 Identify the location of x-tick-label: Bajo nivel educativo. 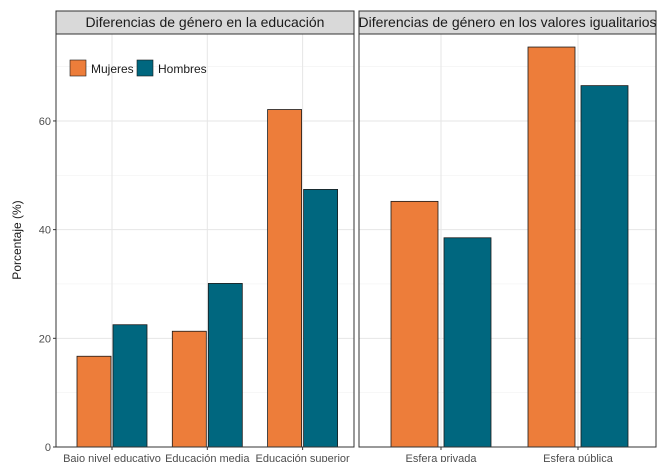
(112, 457).